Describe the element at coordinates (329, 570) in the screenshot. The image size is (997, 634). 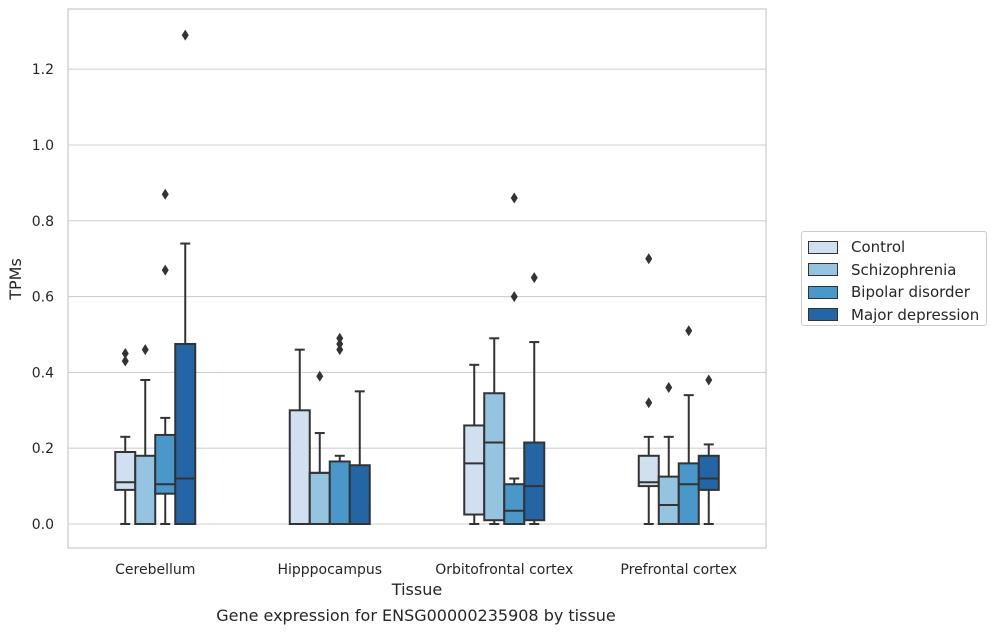
I see `x-tick-label: Hipppocampus` at that location.